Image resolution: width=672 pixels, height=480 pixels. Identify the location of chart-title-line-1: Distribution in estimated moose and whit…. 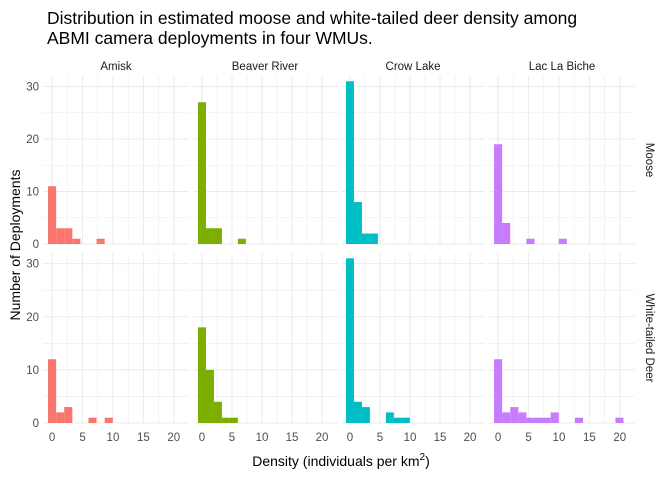
(312, 18).